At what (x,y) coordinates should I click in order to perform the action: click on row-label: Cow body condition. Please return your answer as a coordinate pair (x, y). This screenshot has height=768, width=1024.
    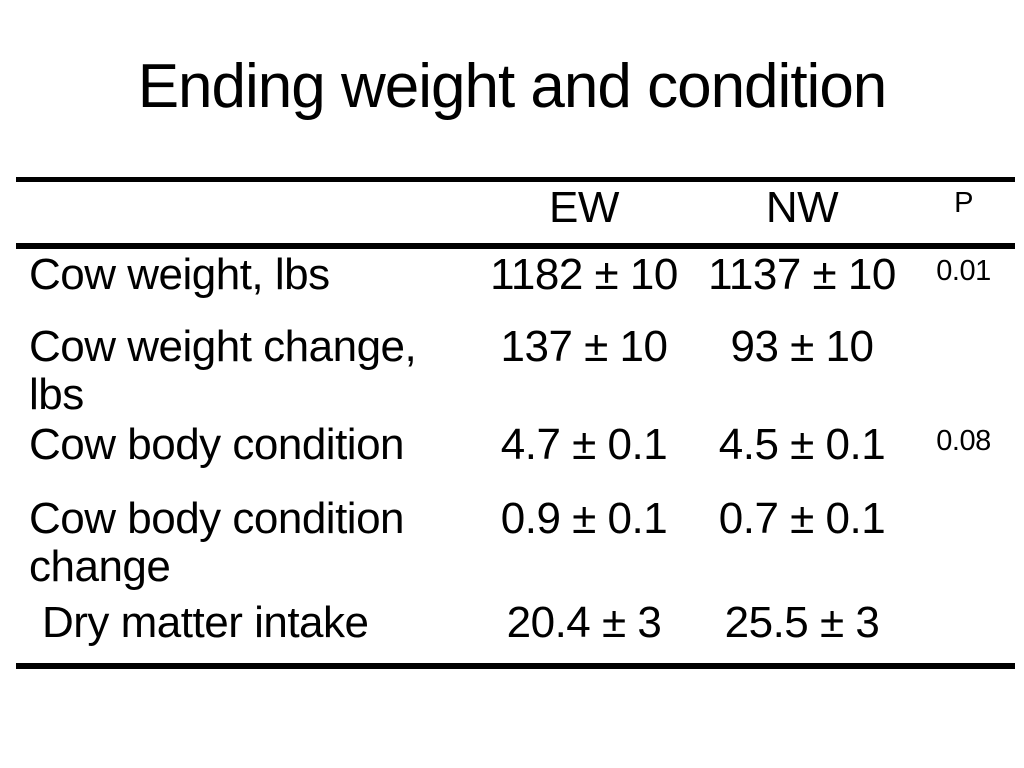
    Looking at the image, I should click on (217, 444).